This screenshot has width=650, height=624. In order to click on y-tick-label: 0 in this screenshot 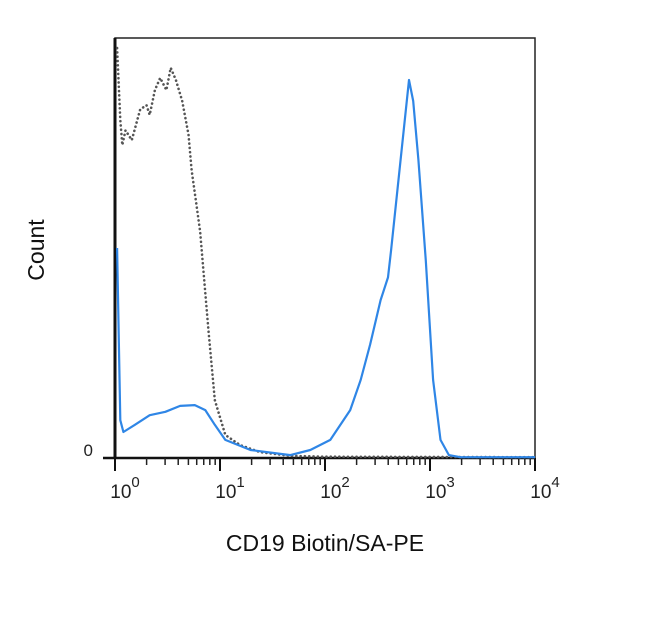, I will do `click(88, 450)`.